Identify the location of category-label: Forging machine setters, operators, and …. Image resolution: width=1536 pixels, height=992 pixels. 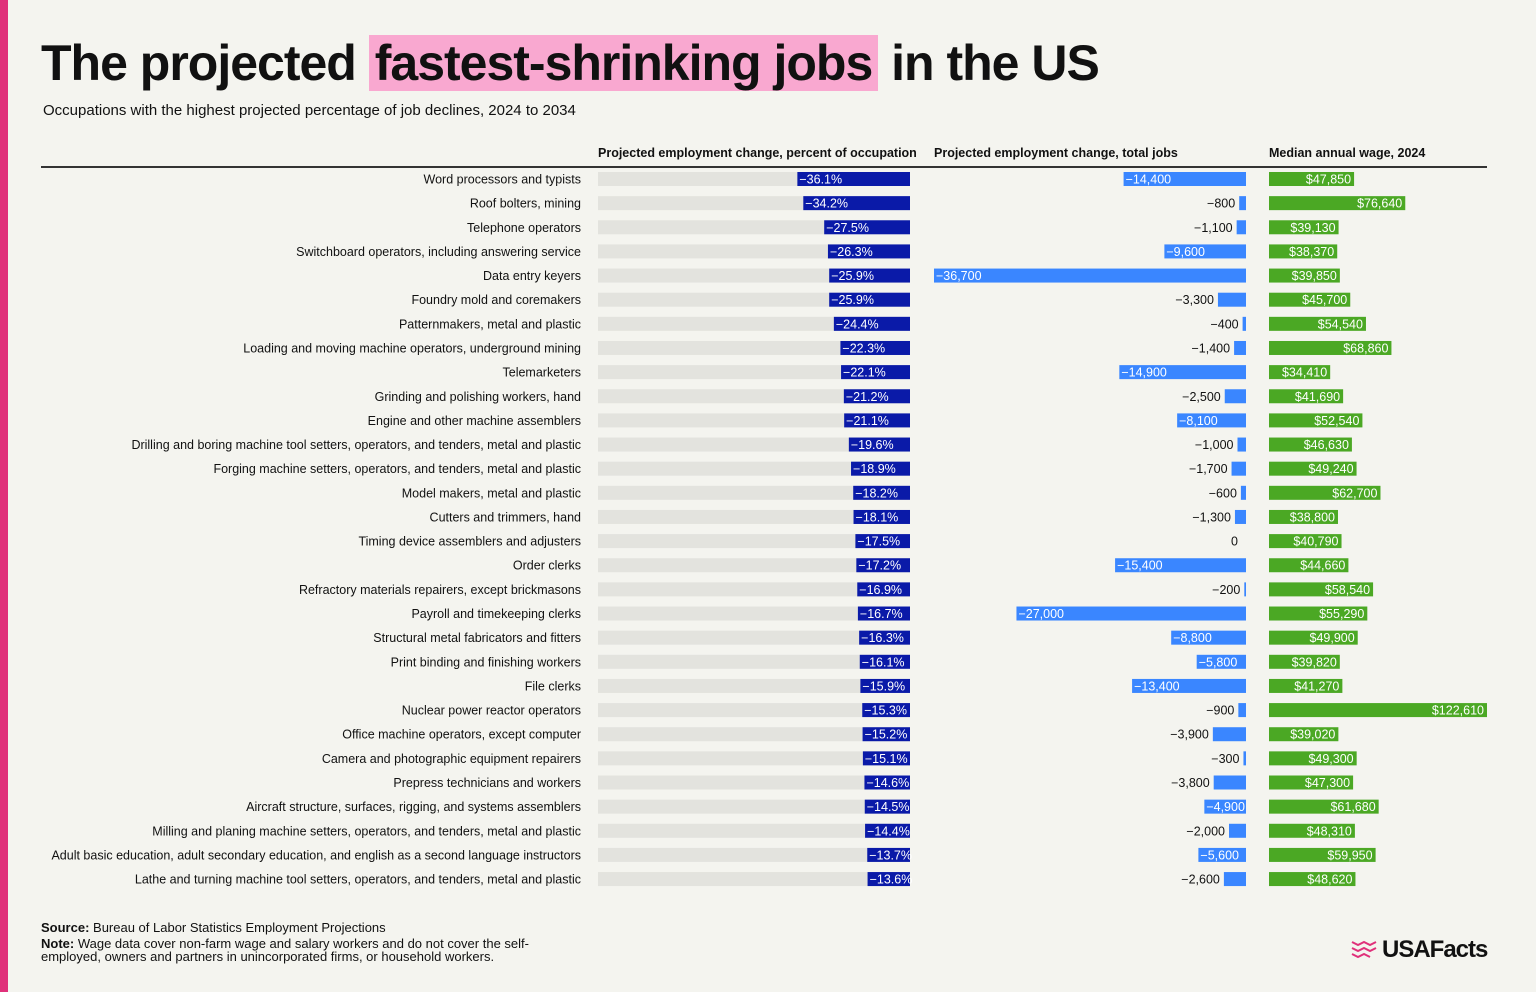
(397, 469).